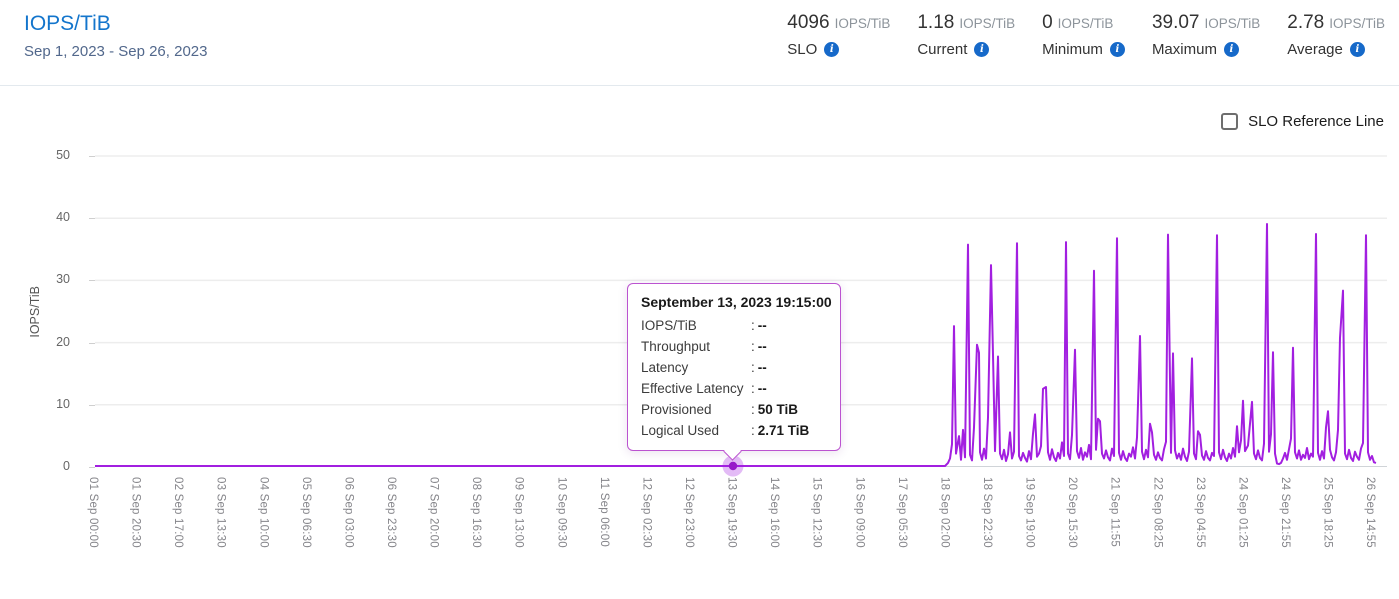 The height and width of the screenshot is (599, 1399). Describe the element at coordinates (63, 279) in the screenshot. I see `y-tick-label: 30` at that location.